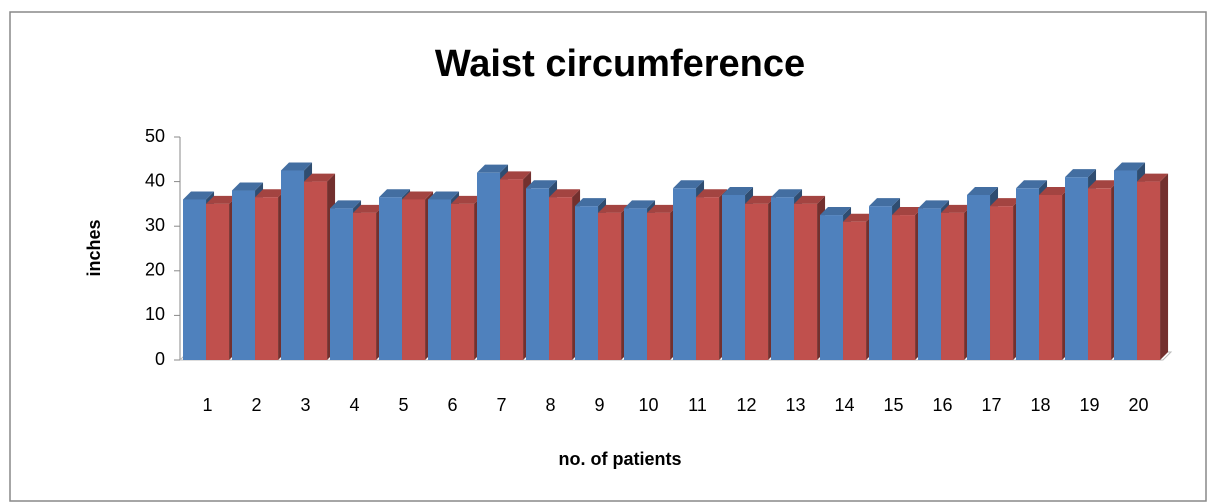 The width and height of the screenshot is (1215, 502). I want to click on x-tick-label: 2, so click(256, 405).